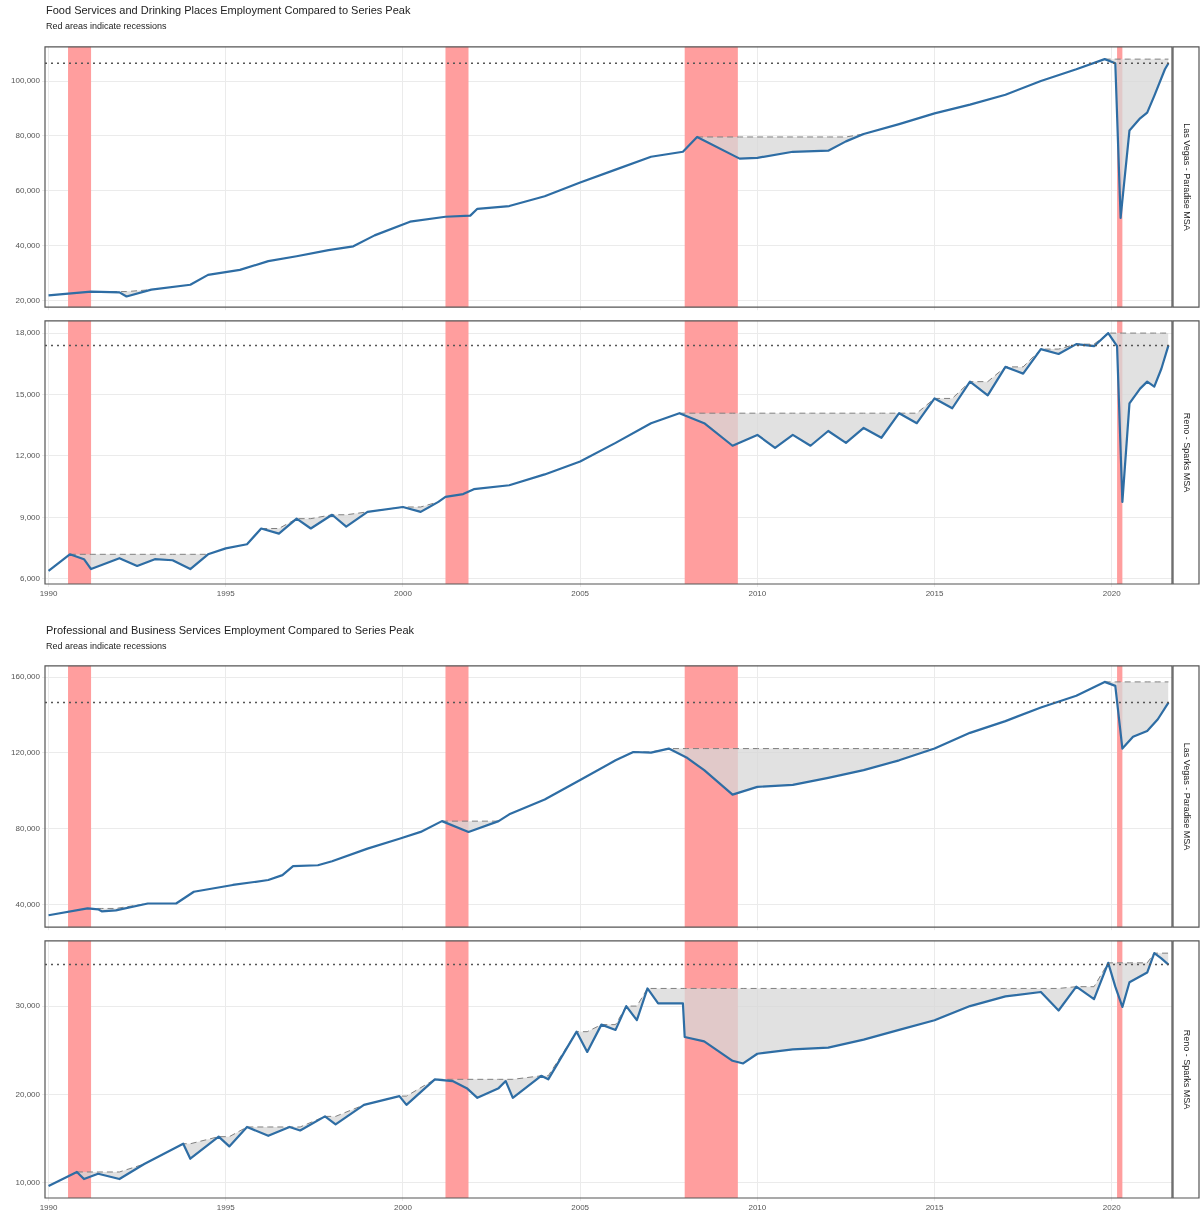 Image resolution: width=1201 pixels, height=1218 pixels. What do you see at coordinates (28, 333) in the screenshot?
I see `y-tick-label: 18,000` at bounding box center [28, 333].